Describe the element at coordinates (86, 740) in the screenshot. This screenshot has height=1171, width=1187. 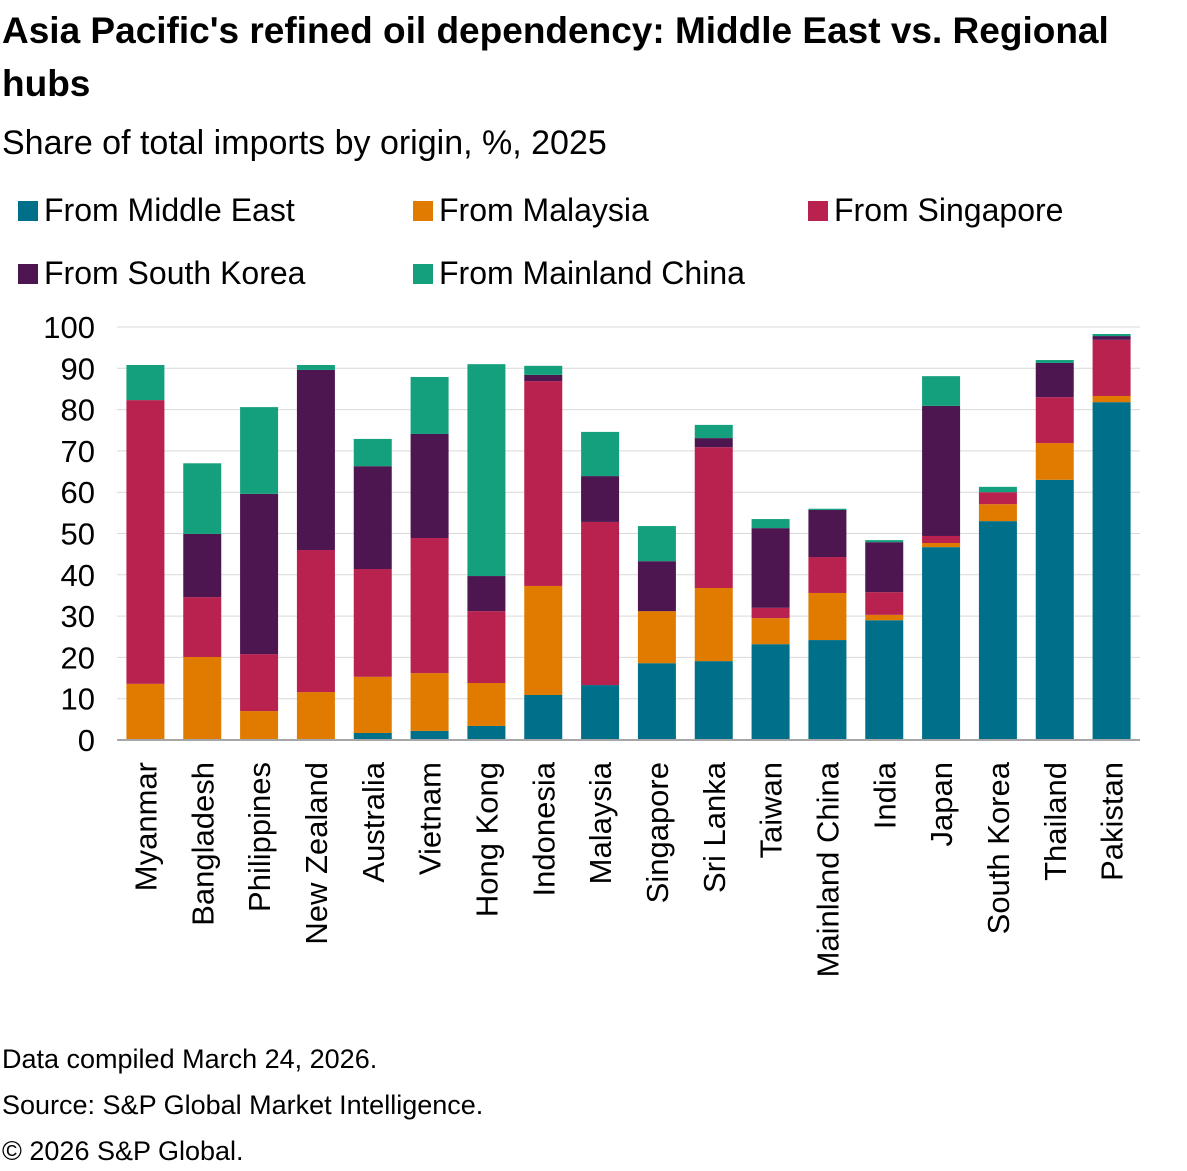
I see `y-tick-label: 0` at that location.